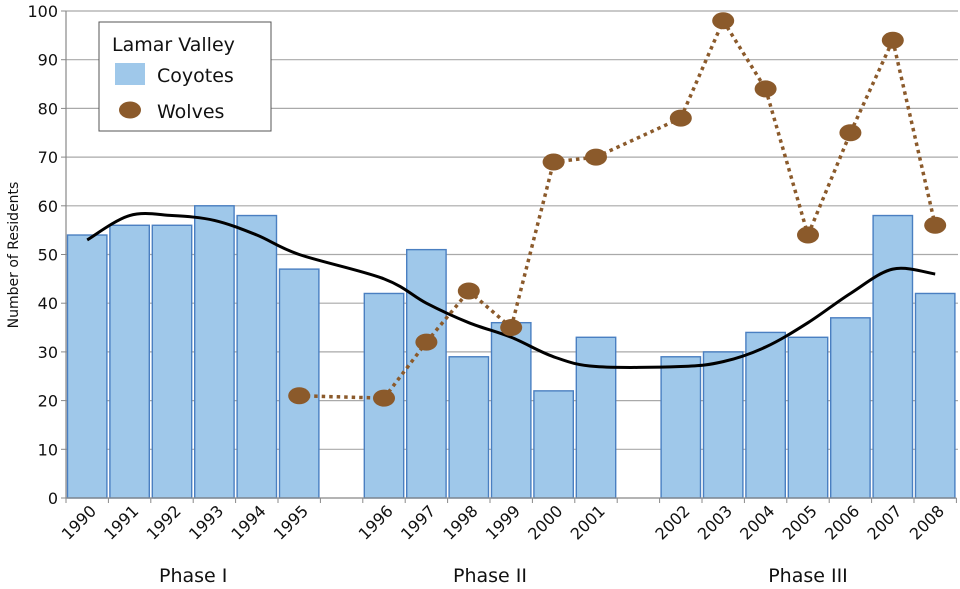 This screenshot has width=960, height=589. What do you see at coordinates (680, 118) in the screenshot?
I see `point-wolves-2002` at bounding box center [680, 118].